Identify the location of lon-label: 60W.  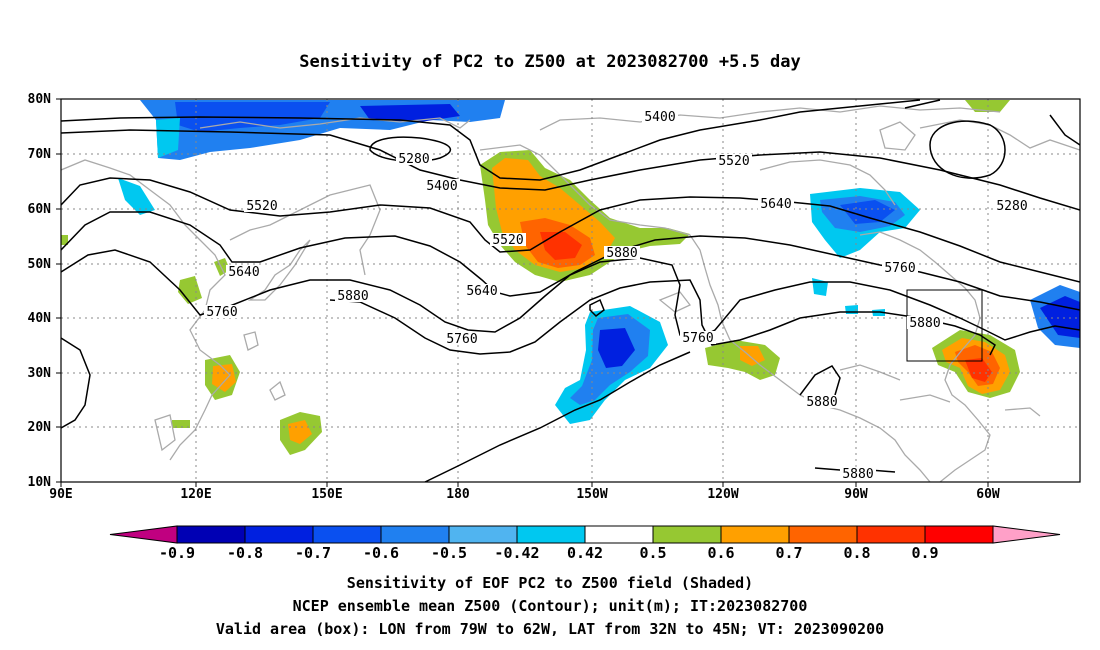
(988, 494).